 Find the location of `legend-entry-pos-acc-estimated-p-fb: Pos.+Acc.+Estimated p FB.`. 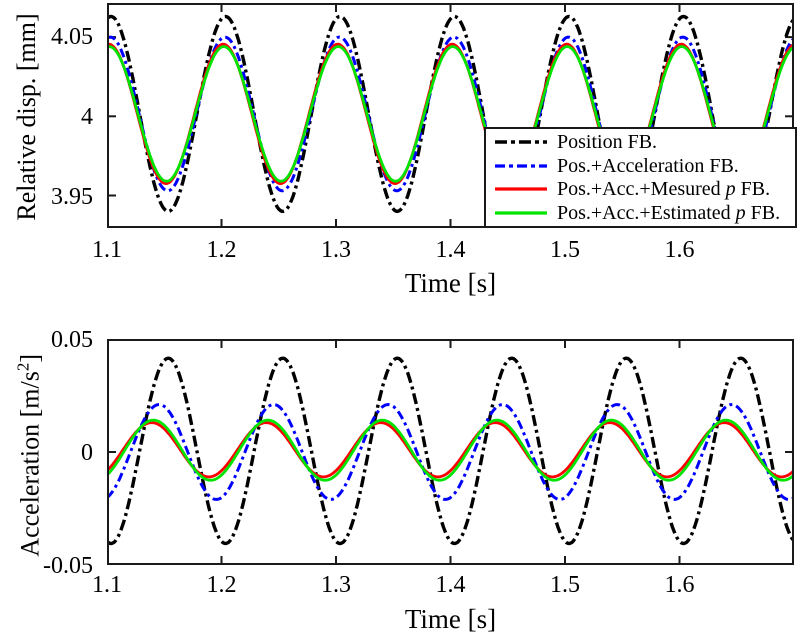

legend-entry-pos-acc-estimated-p-fb: Pos.+Acc.+Estimated p FB. is located at coordinates (640, 213).